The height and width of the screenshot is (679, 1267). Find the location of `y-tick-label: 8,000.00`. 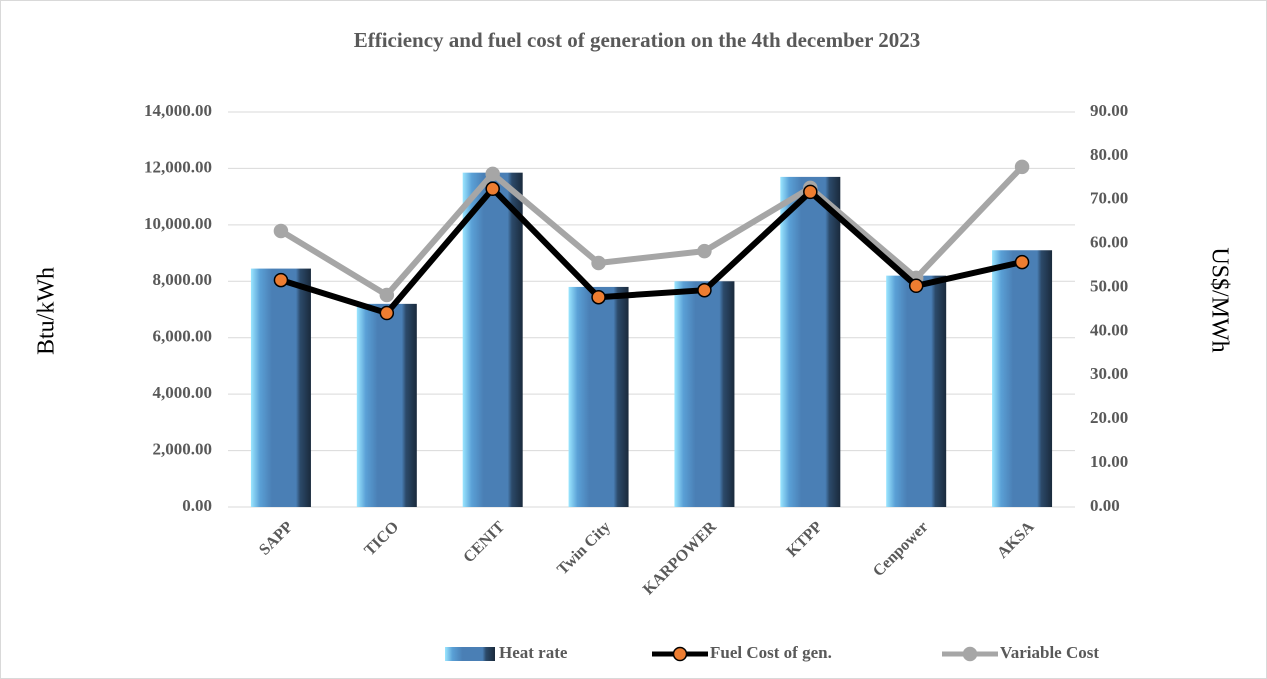

y-tick-label: 8,000.00 is located at coordinates (183, 279).